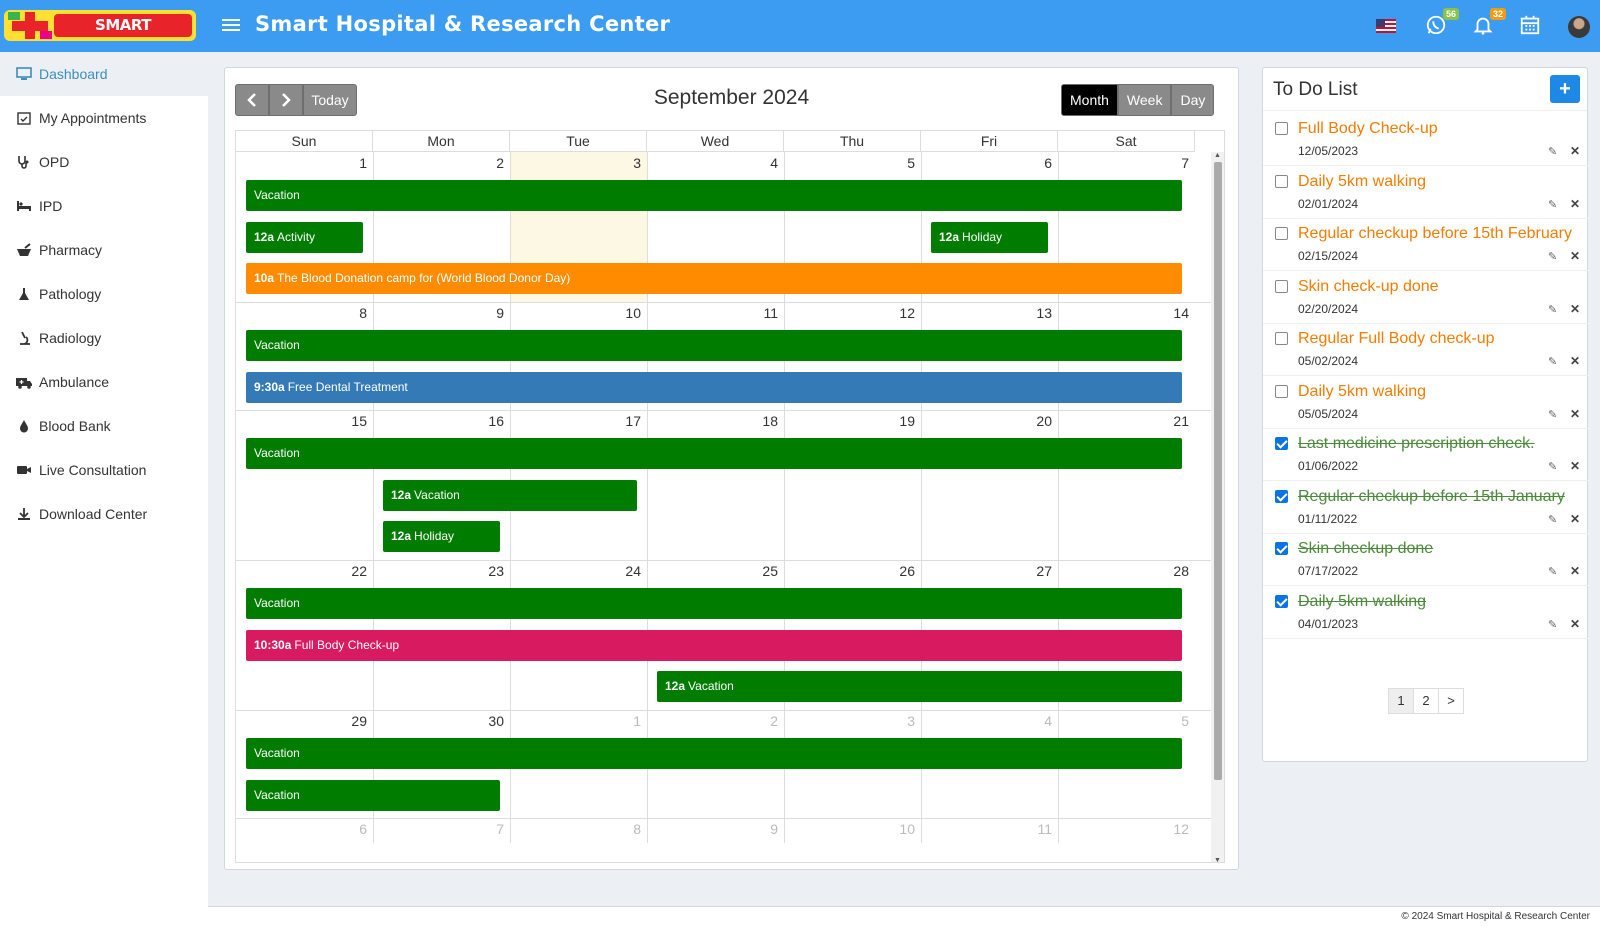  What do you see at coordinates (104, 514) in the screenshot?
I see `sidebar-item-download-center: Download Center` at bounding box center [104, 514].